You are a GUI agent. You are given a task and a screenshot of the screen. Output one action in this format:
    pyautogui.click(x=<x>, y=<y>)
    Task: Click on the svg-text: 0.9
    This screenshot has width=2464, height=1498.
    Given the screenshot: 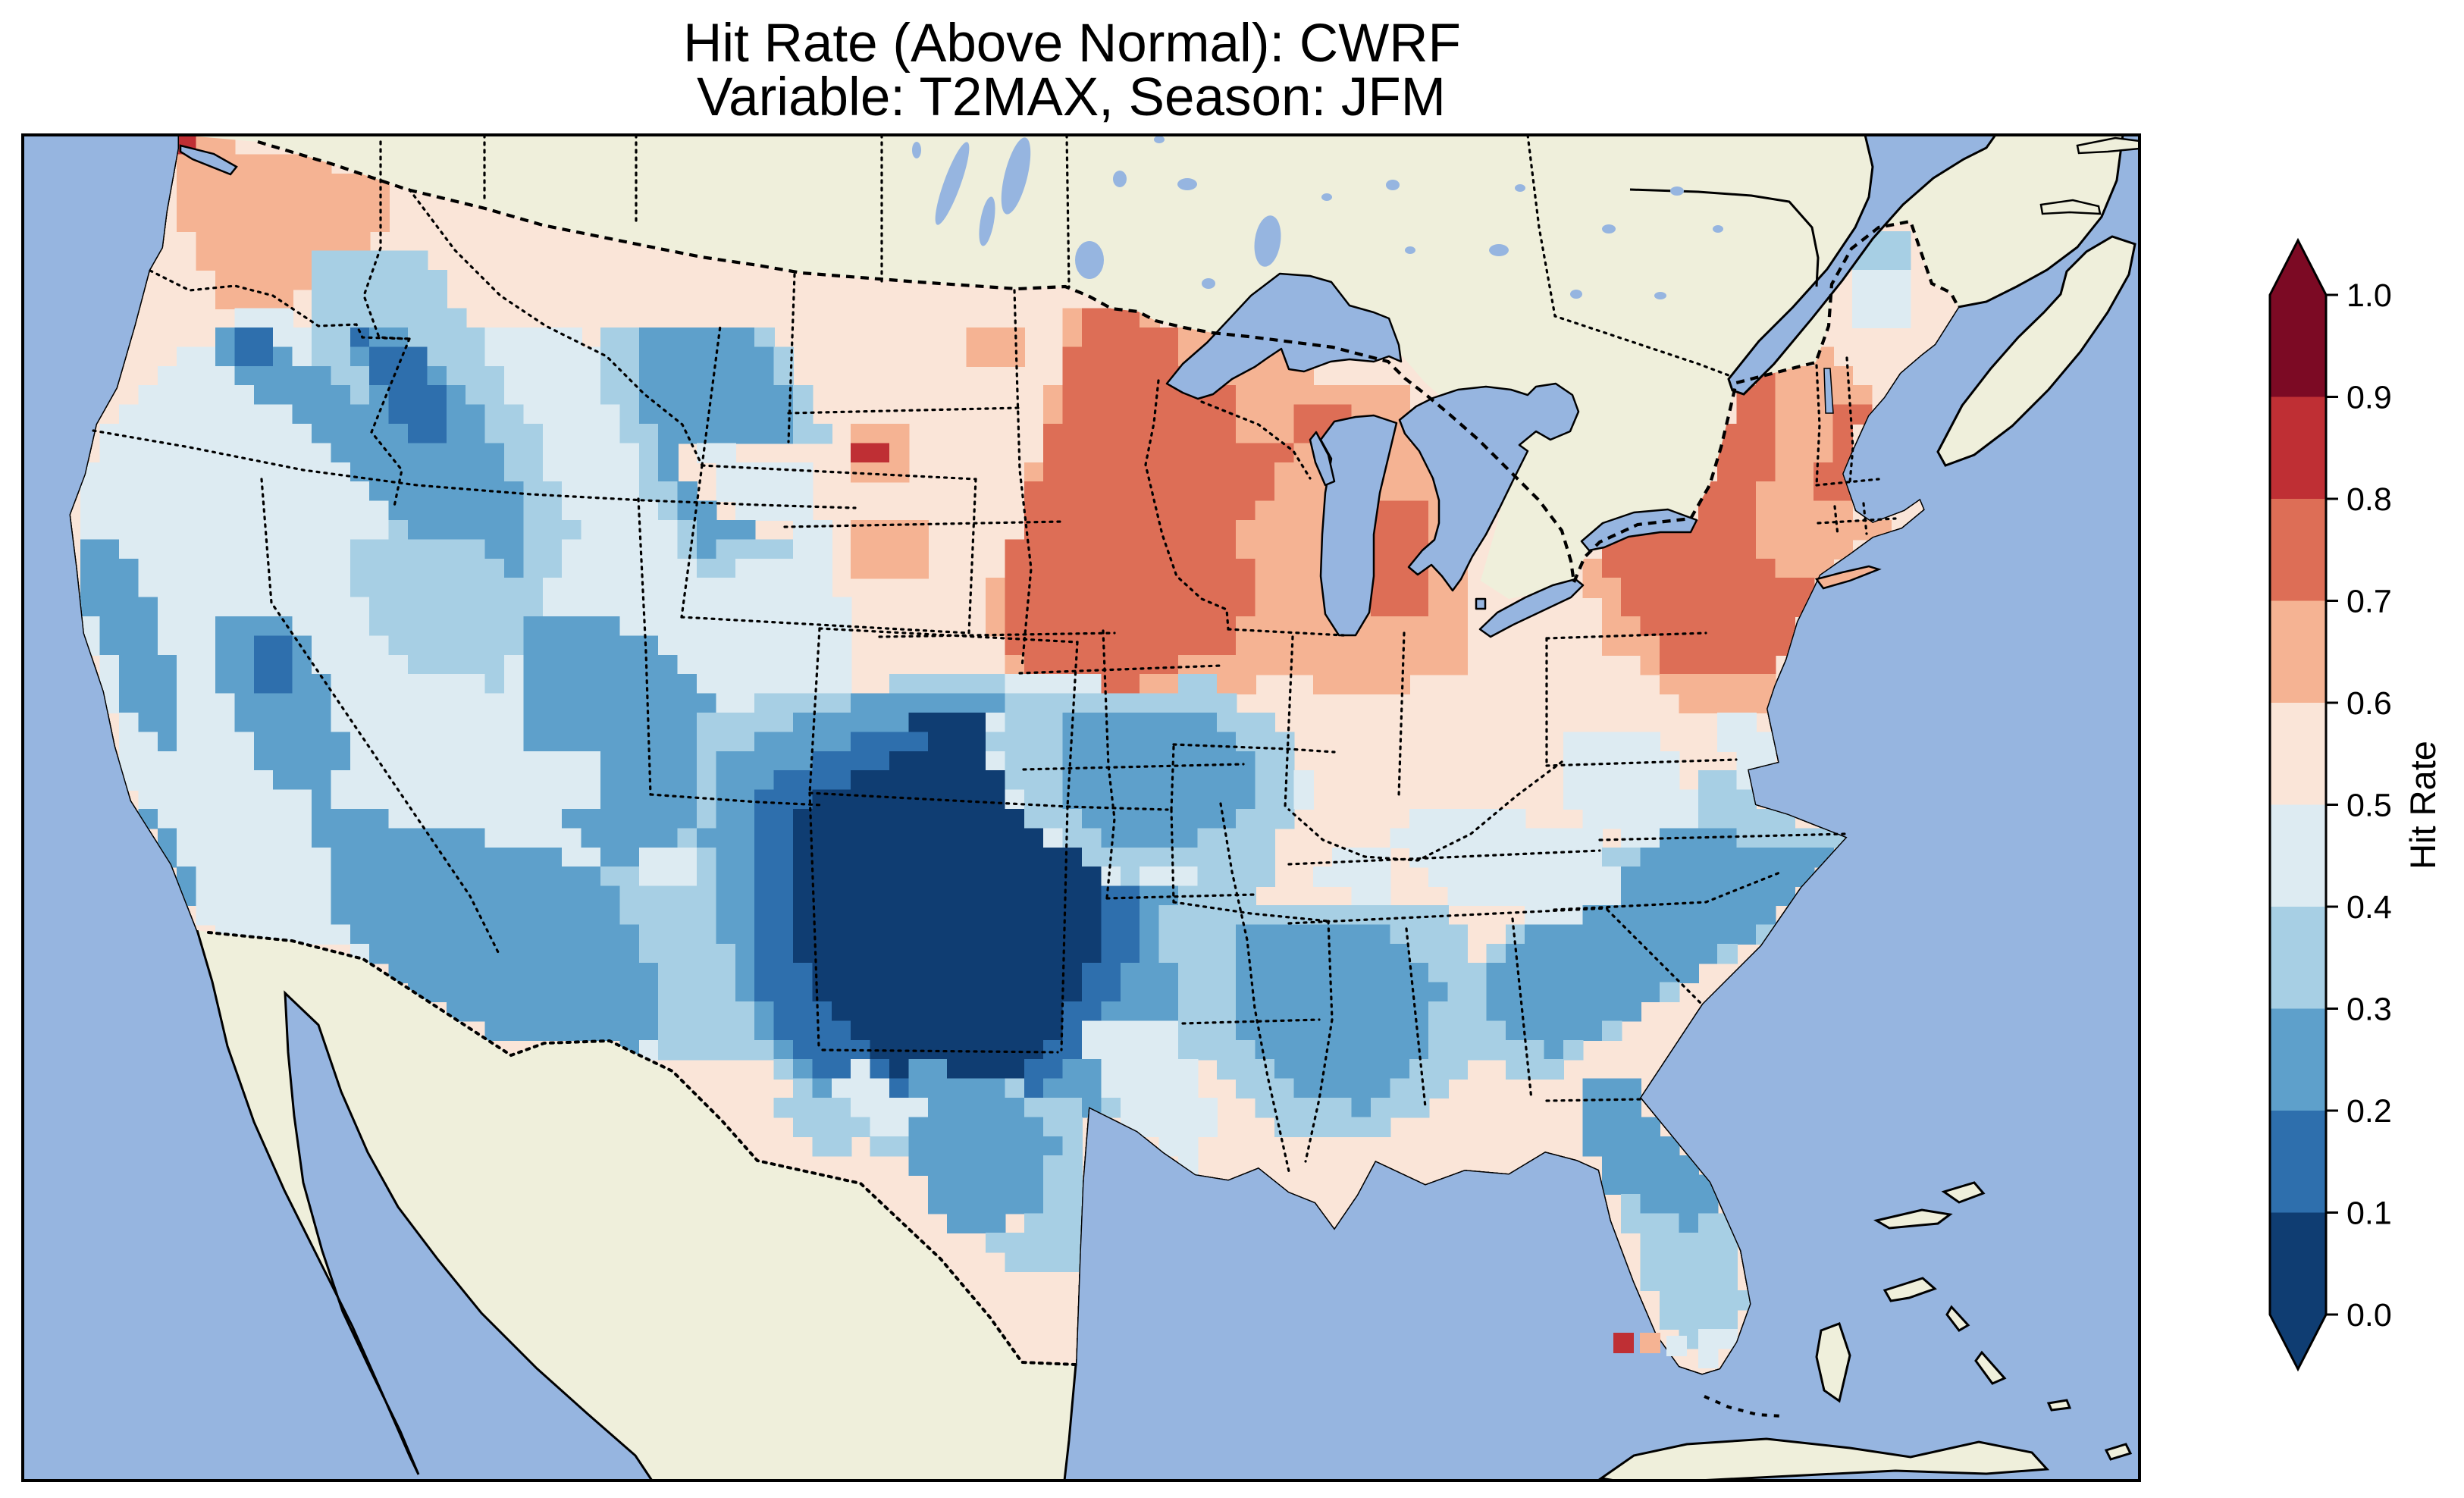 What is the action you would take?
    pyautogui.click(x=2369, y=398)
    